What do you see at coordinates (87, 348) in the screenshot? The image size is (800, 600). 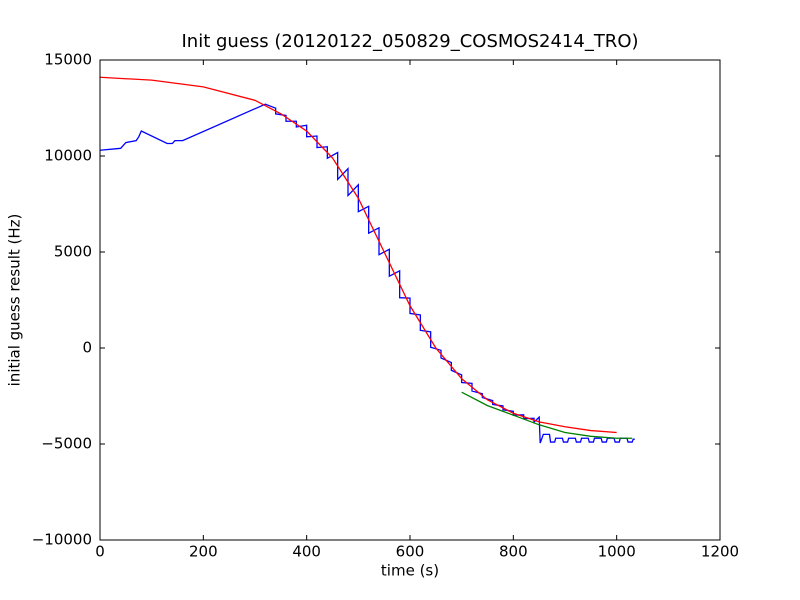 I see `y-tick-label: 0` at bounding box center [87, 348].